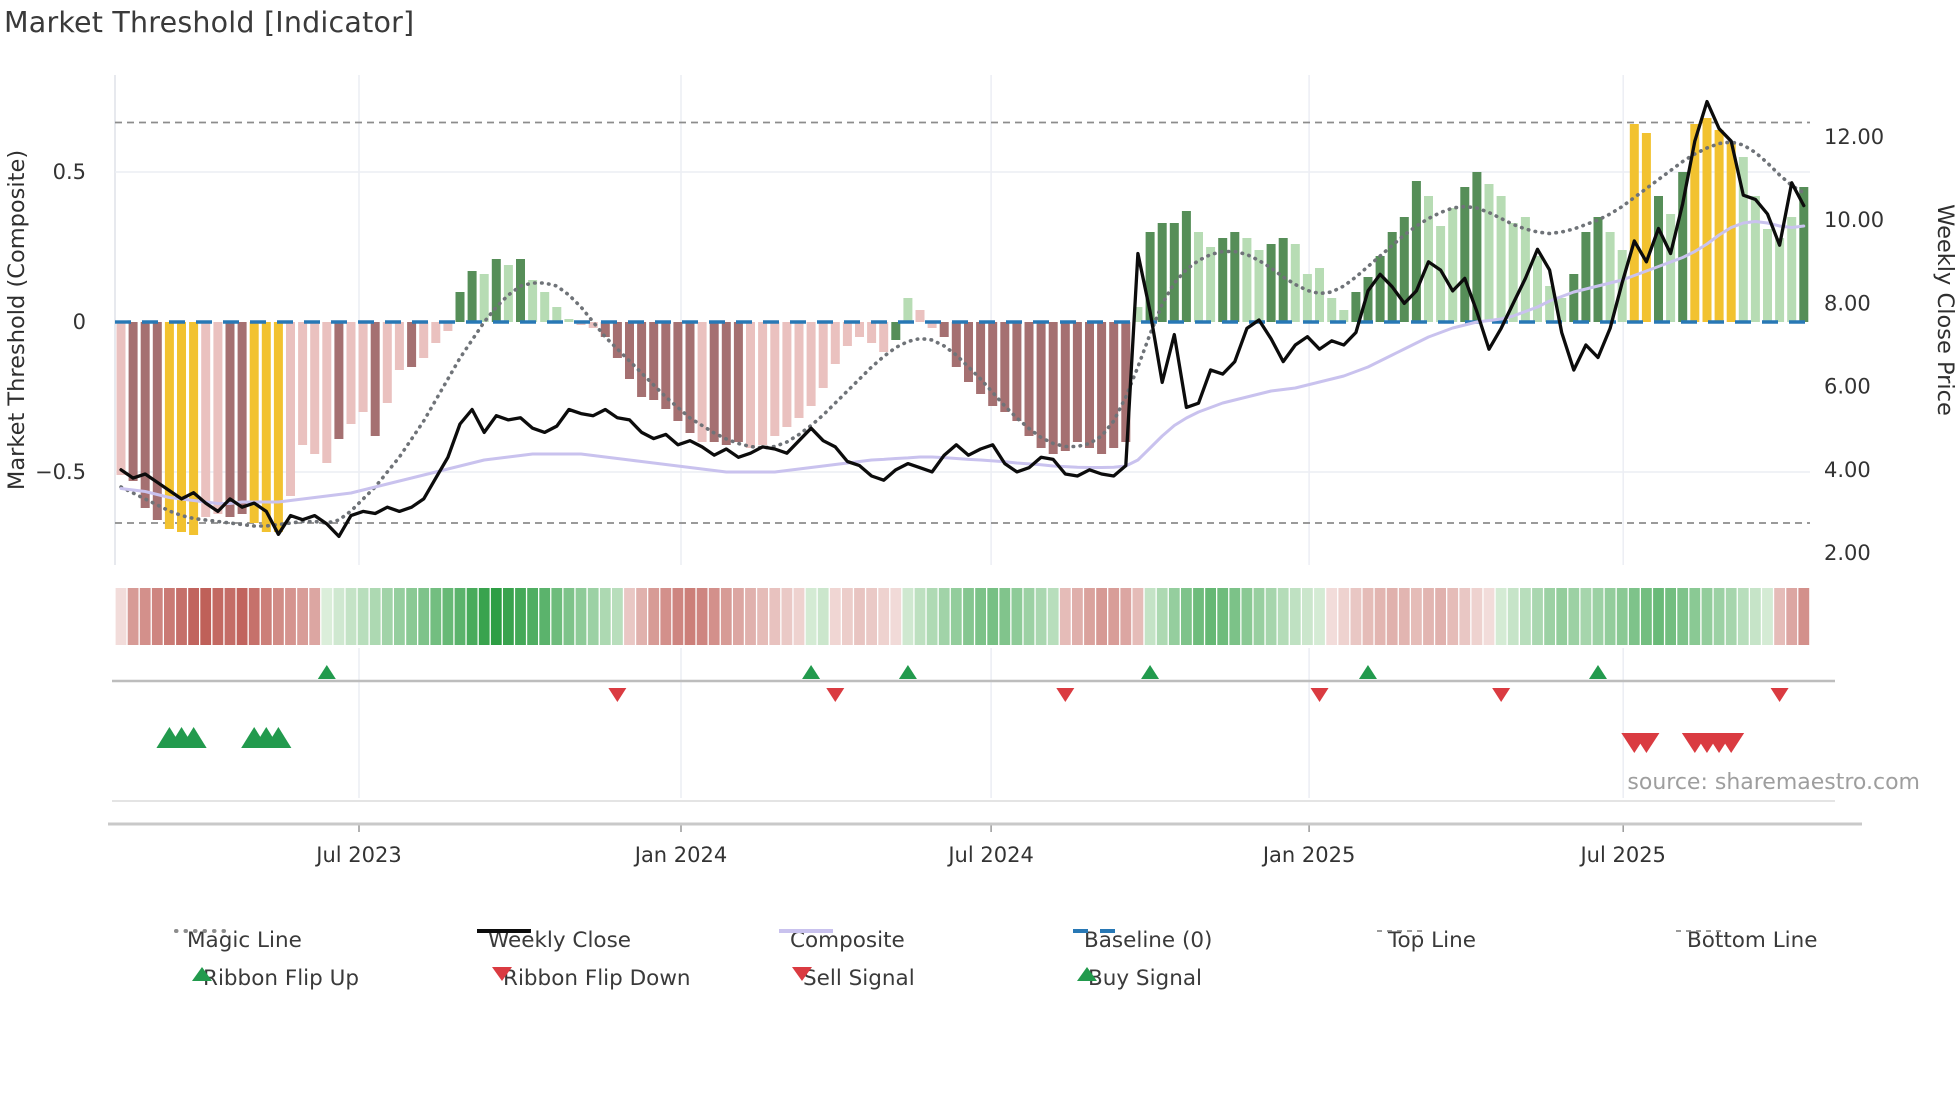 Image resolution: width=1960 pixels, height=1102 pixels. What do you see at coordinates (278, 737) in the screenshot?
I see `buy-signal-marker` at bounding box center [278, 737].